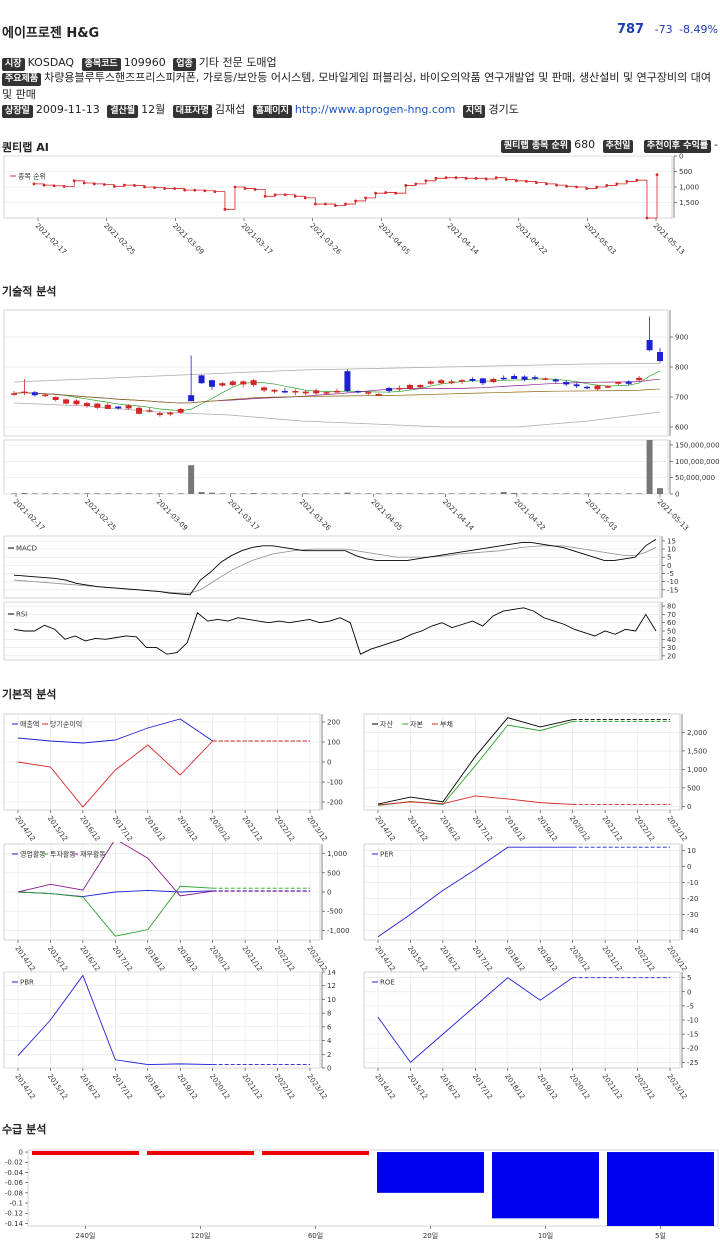  I want to click on fiscal-value: 12월, so click(153, 109).